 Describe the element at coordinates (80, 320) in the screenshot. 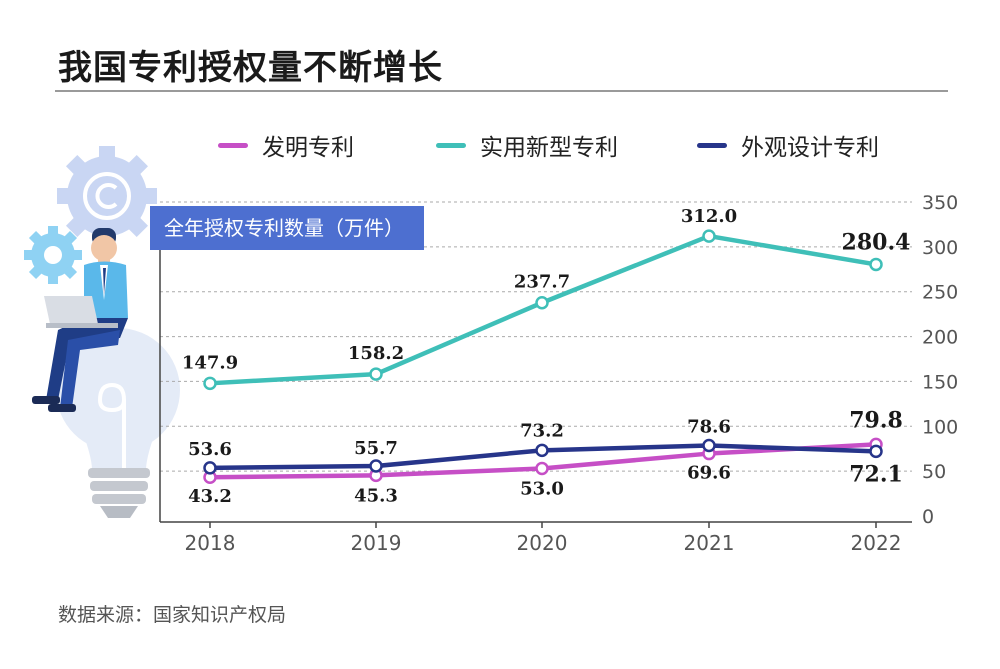

I see `person-with-laptop-icon` at that location.